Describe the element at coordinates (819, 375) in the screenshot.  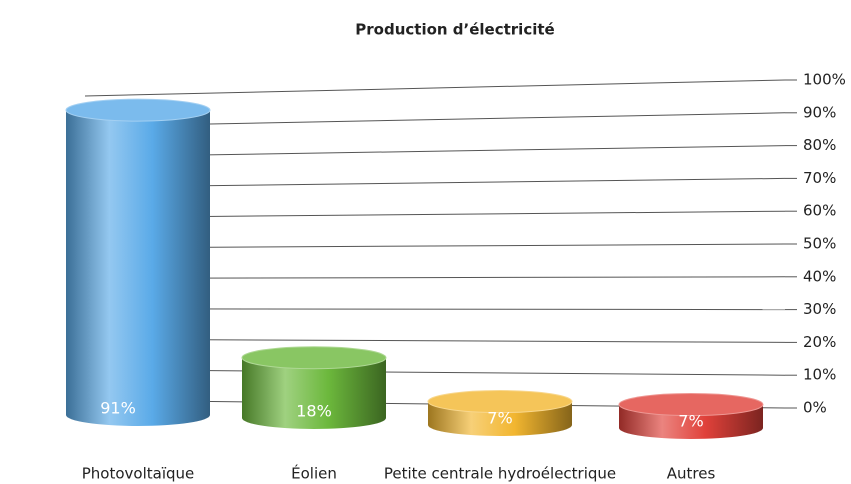
I see `y-tick-label: 10%` at that location.